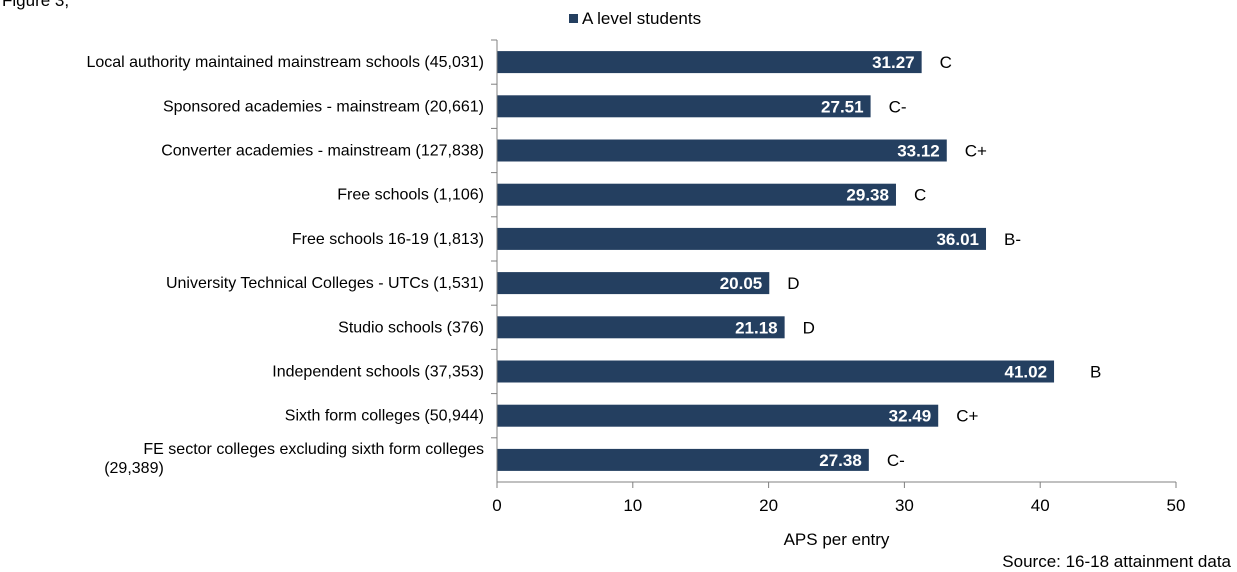 The width and height of the screenshot is (1237, 572). What do you see at coordinates (1012, 239) in the screenshot?
I see `grade-label: B-` at bounding box center [1012, 239].